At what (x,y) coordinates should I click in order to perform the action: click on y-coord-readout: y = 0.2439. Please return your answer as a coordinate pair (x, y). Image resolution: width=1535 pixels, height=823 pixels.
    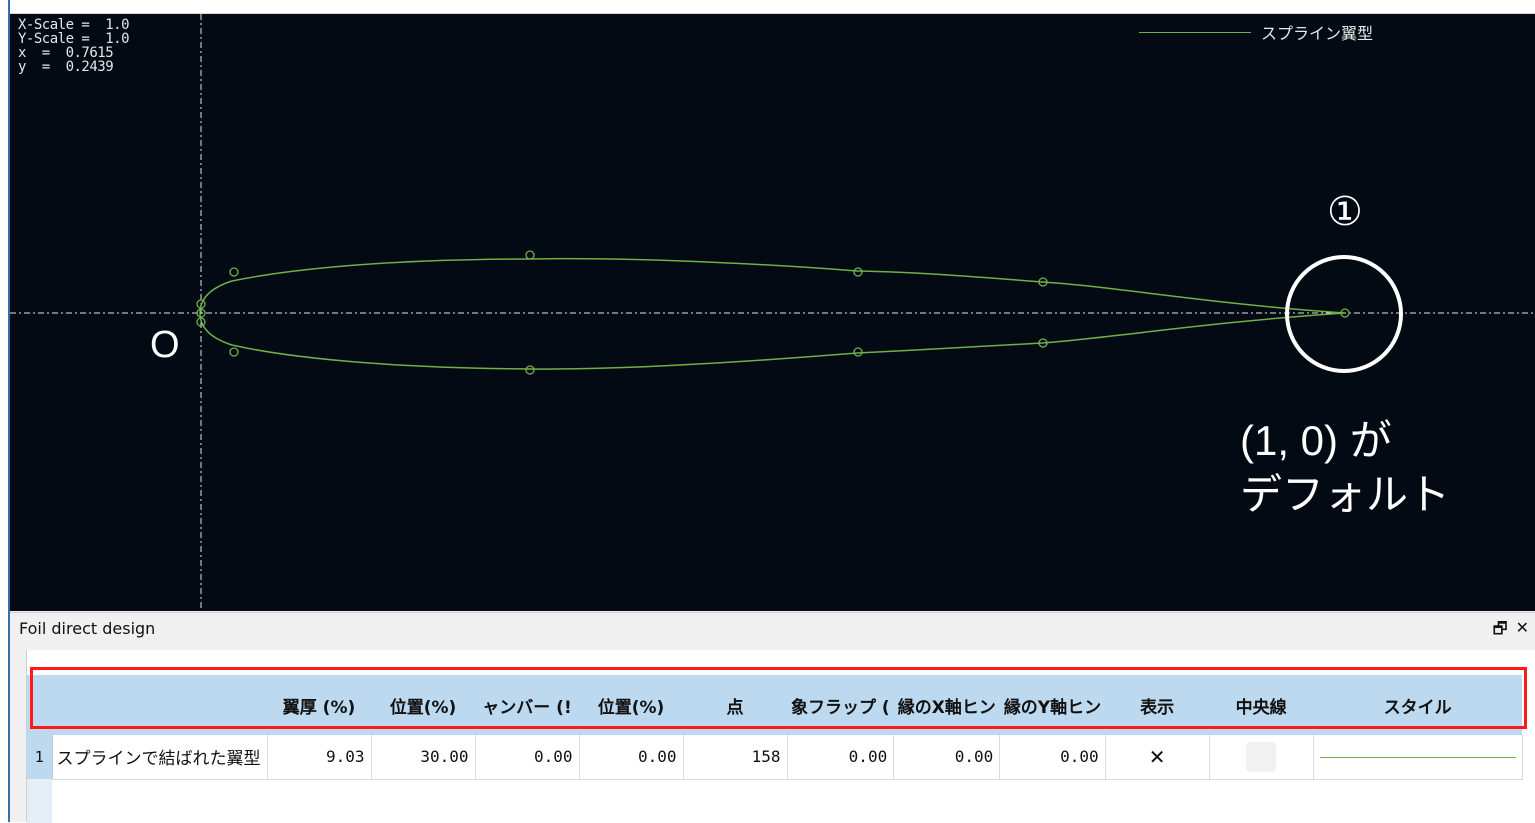
    Looking at the image, I should click on (66, 67).